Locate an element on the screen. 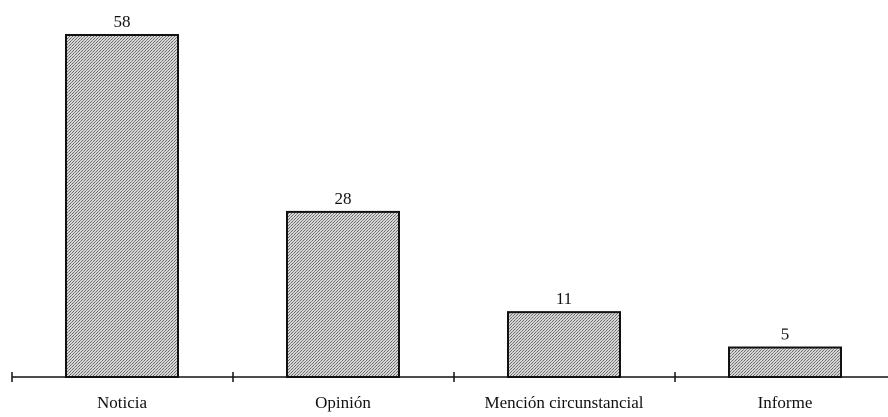  bar-value-label: 11 is located at coordinates (564, 298).